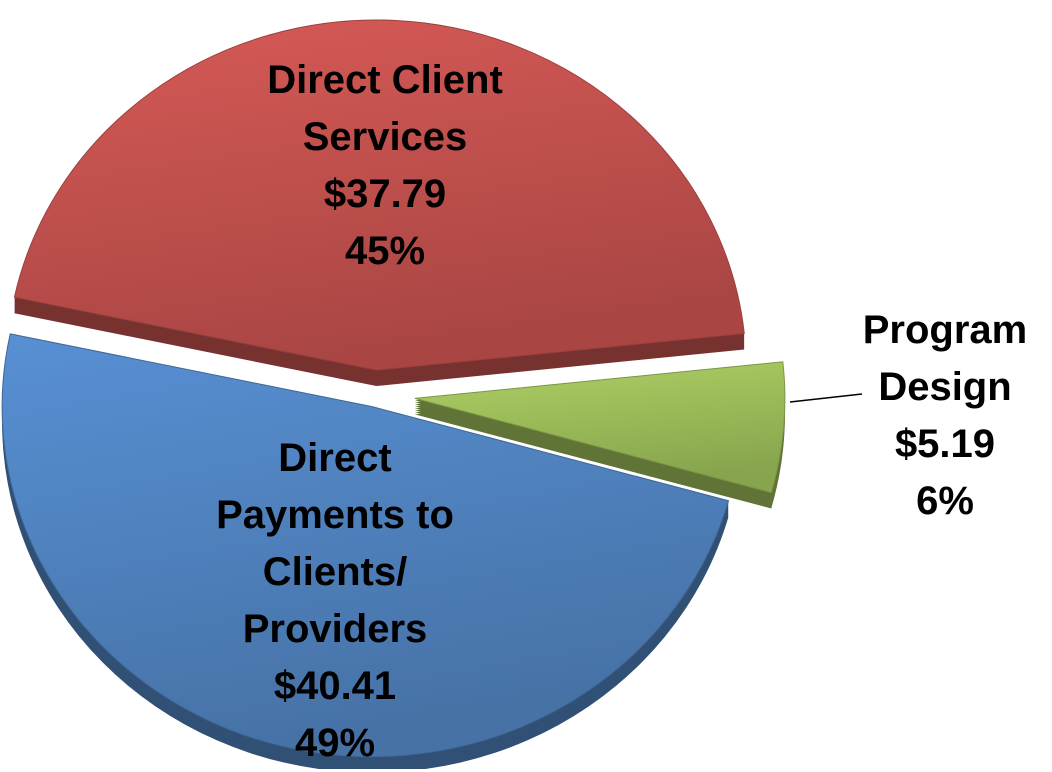 The height and width of the screenshot is (772, 1052). I want to click on leader-line, so click(826, 398).